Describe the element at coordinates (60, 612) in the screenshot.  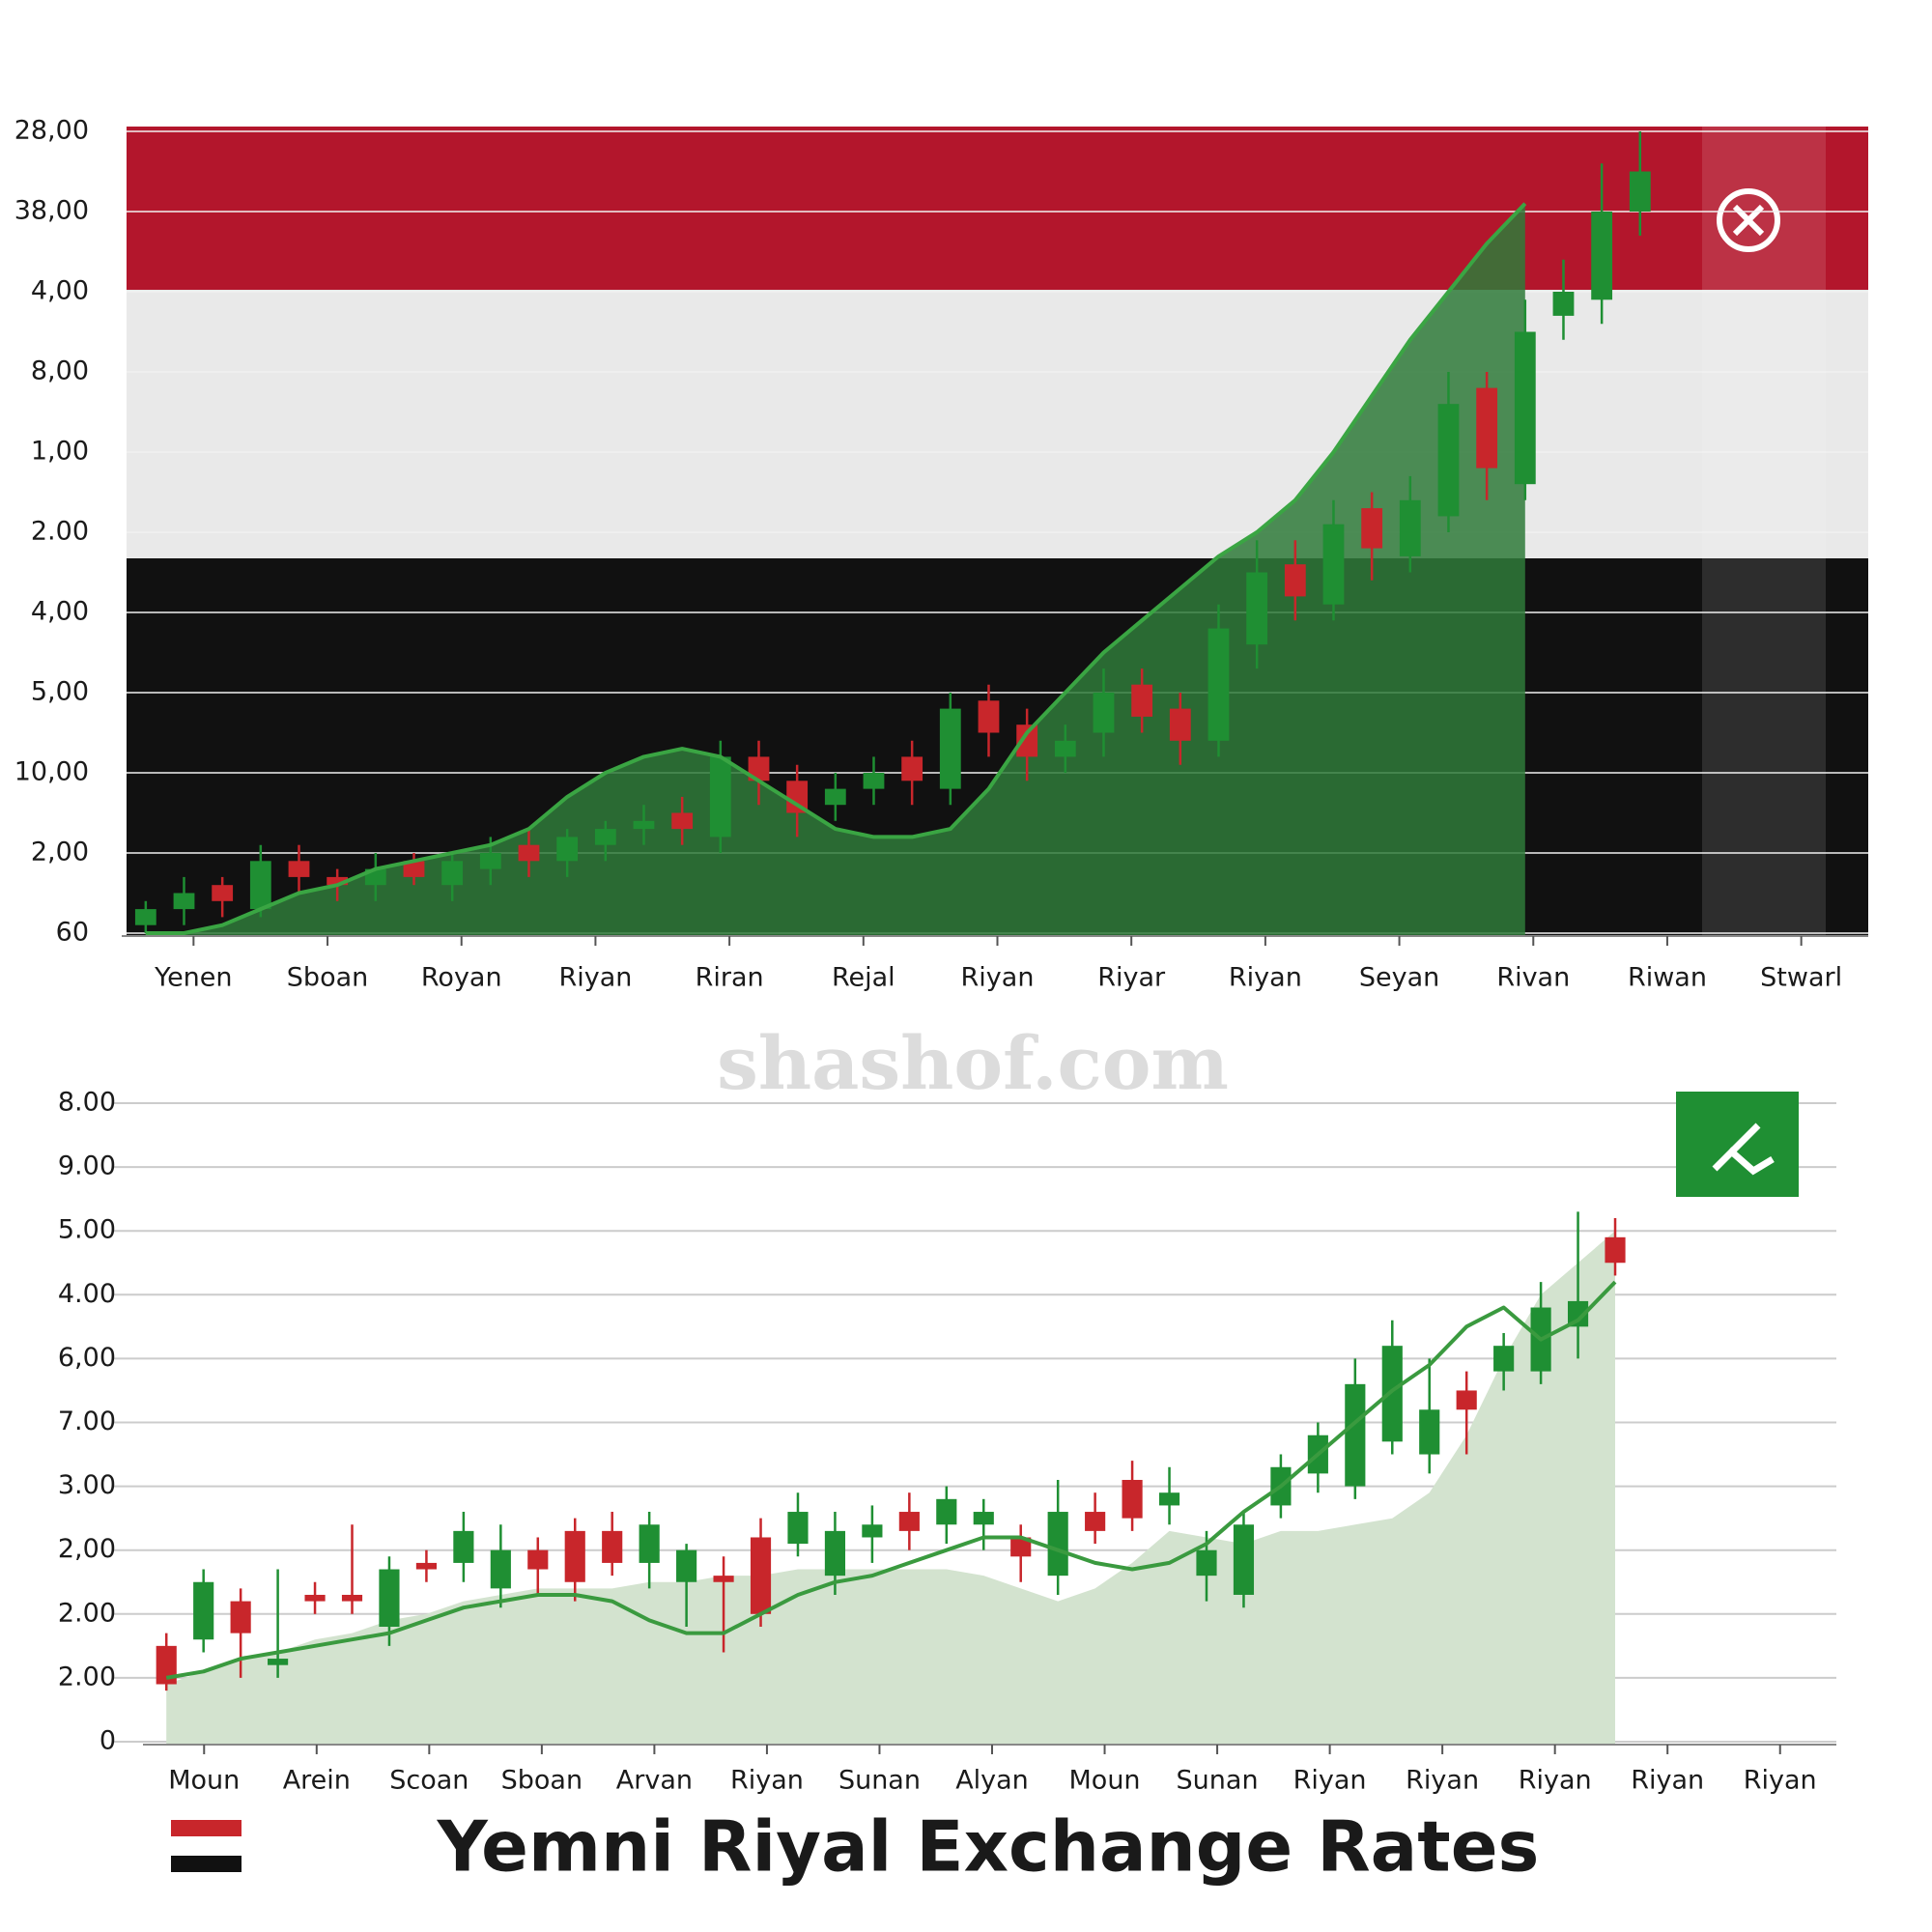
I see `y-tick-label: 4,00` at that location.